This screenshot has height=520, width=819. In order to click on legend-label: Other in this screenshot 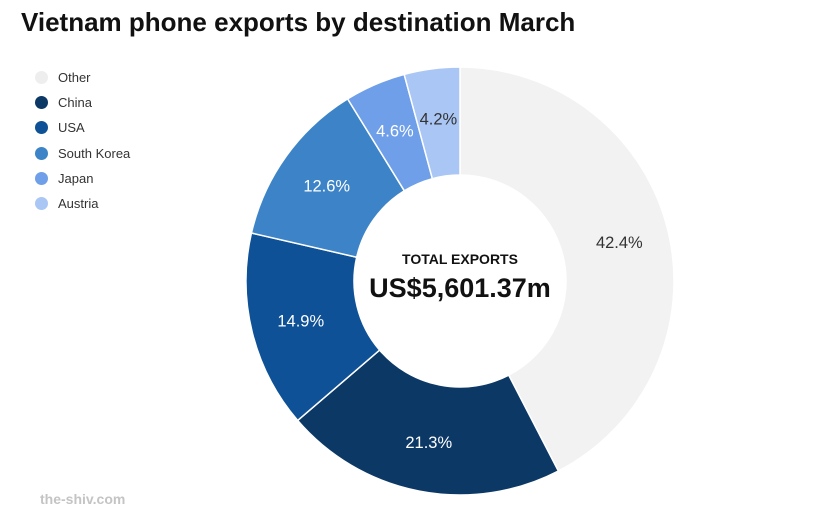, I will do `click(74, 78)`.